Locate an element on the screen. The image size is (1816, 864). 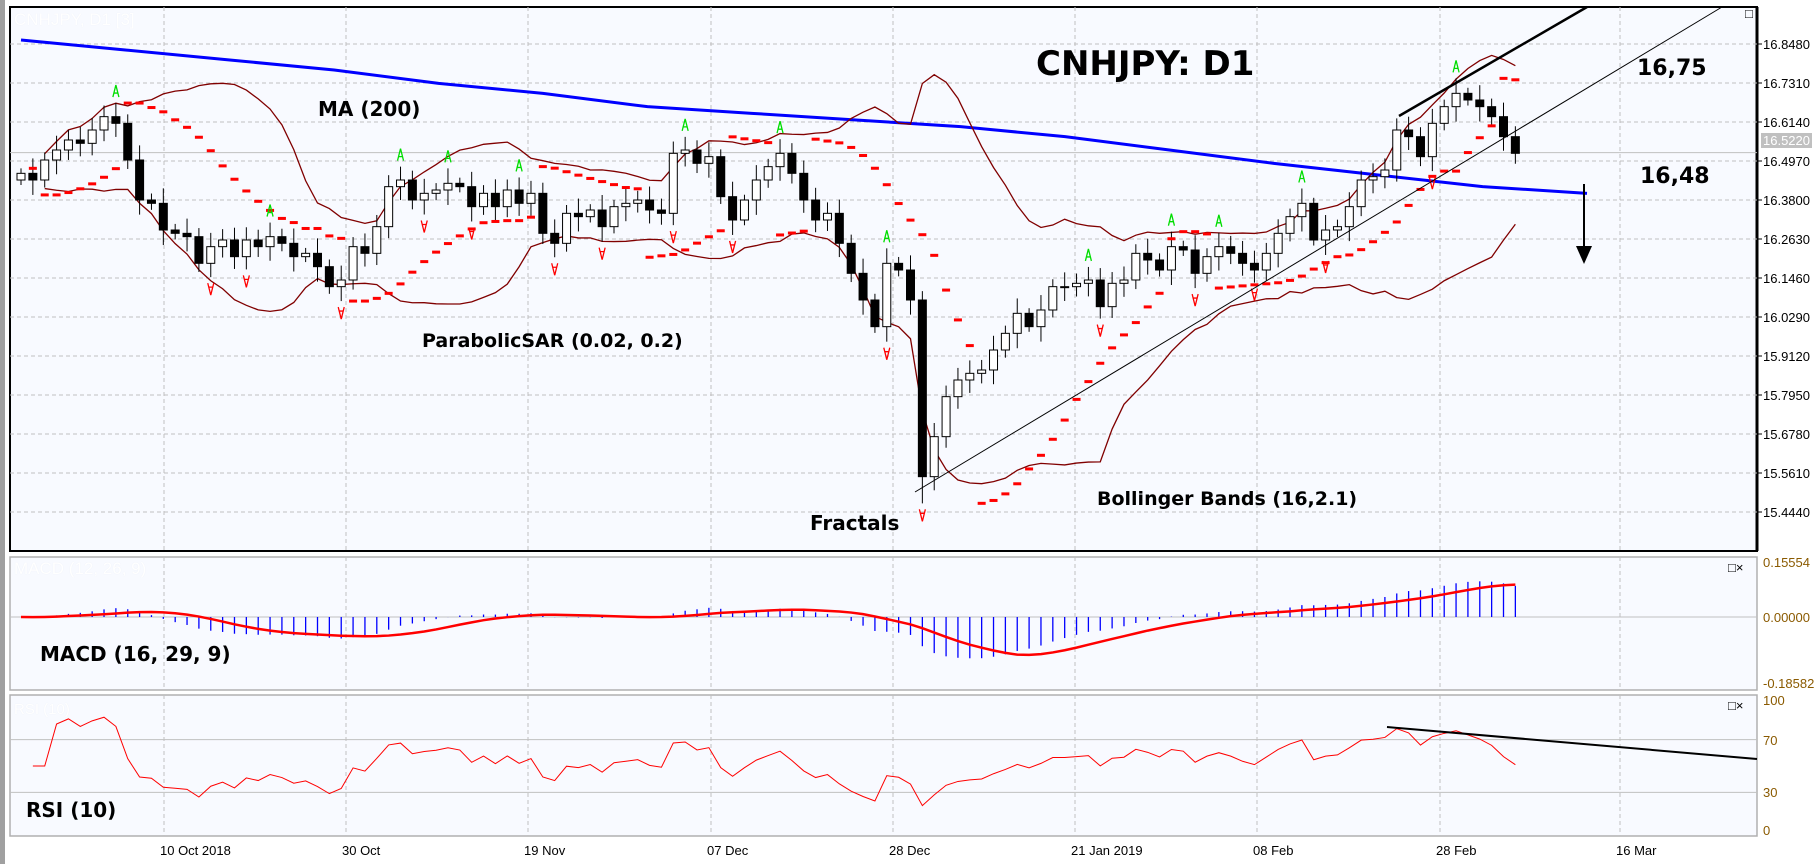
down-arrow-icon is located at coordinates (1584, 255).